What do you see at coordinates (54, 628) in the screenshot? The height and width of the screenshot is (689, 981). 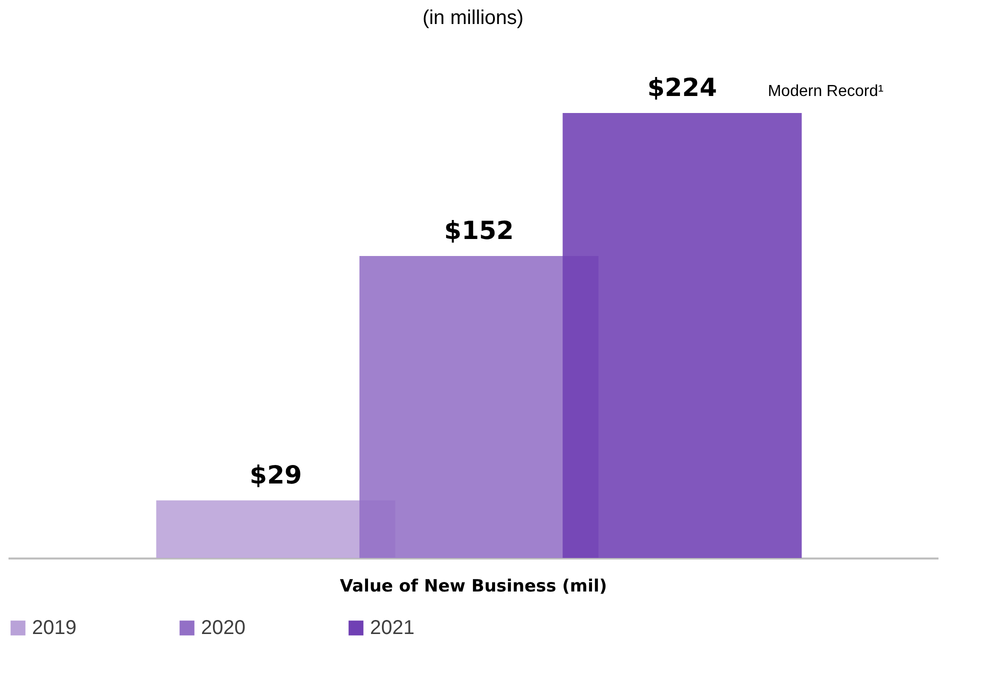 I see `legend-label: 2019` at bounding box center [54, 628].